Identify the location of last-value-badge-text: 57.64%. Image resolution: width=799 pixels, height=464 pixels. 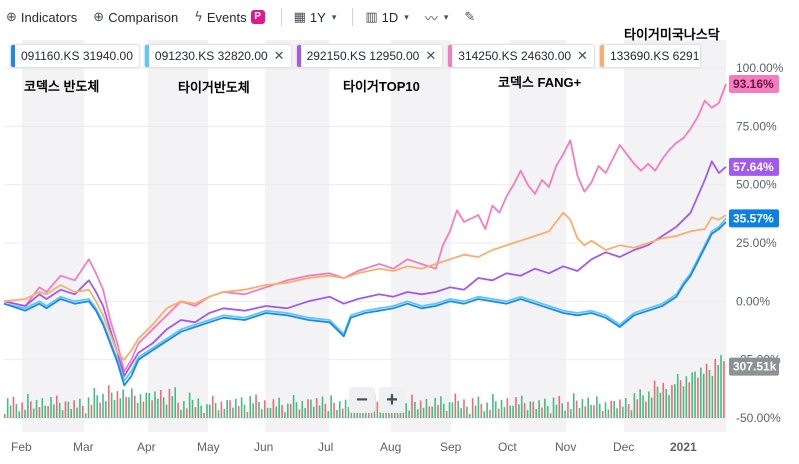
(753, 167).